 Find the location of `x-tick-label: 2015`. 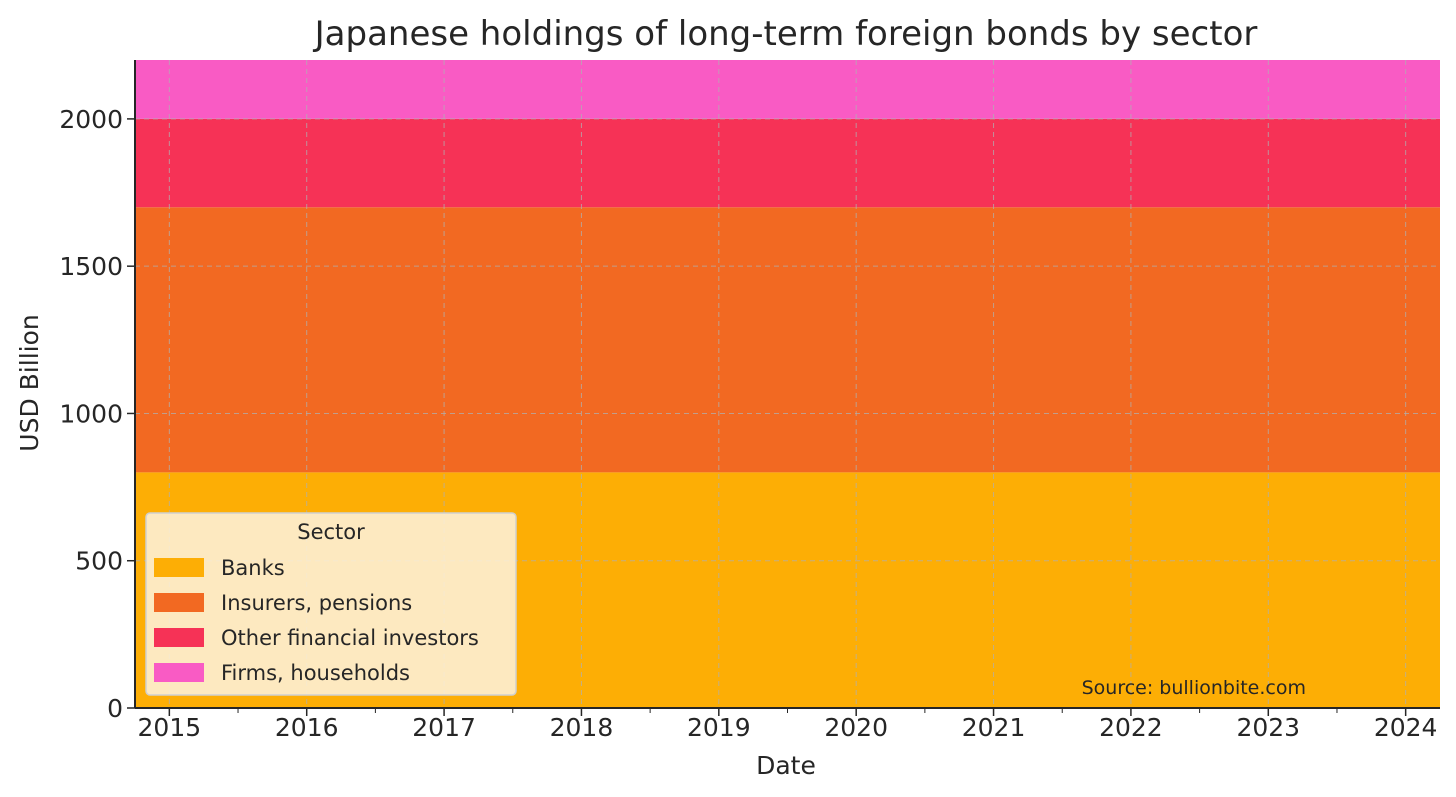

x-tick-label: 2015 is located at coordinates (170, 727).